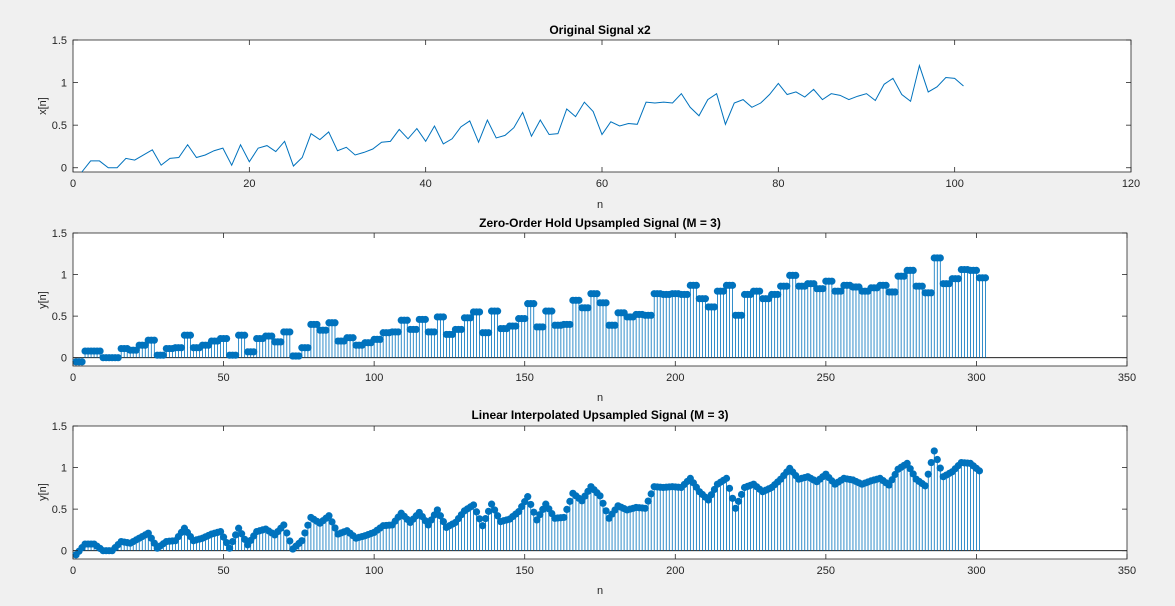 This screenshot has height=606, width=1175. Describe the element at coordinates (600, 30) in the screenshot. I see `chart-title: Original Signal x2` at that location.